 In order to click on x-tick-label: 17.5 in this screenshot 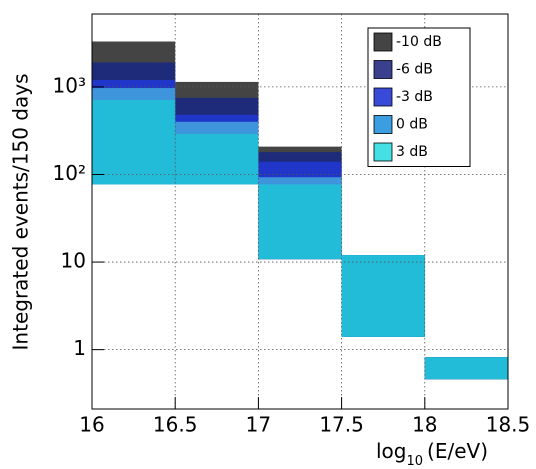, I will do `click(341, 425)`.